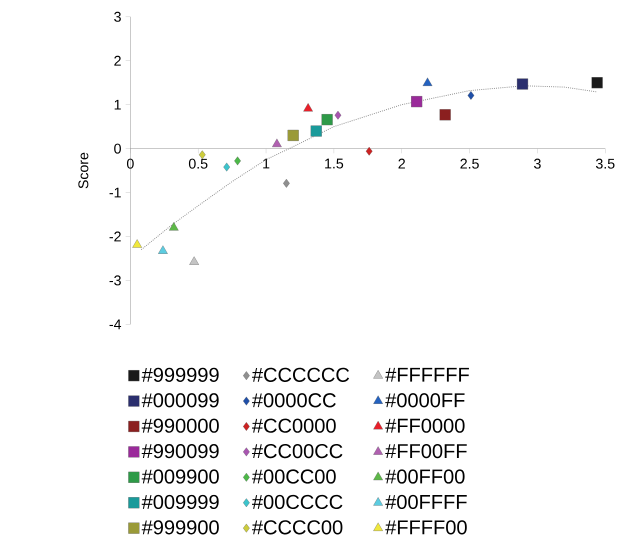 The image size is (620, 544). What do you see at coordinates (537, 163) in the screenshot?
I see `x-tick-label: 3` at bounding box center [537, 163].